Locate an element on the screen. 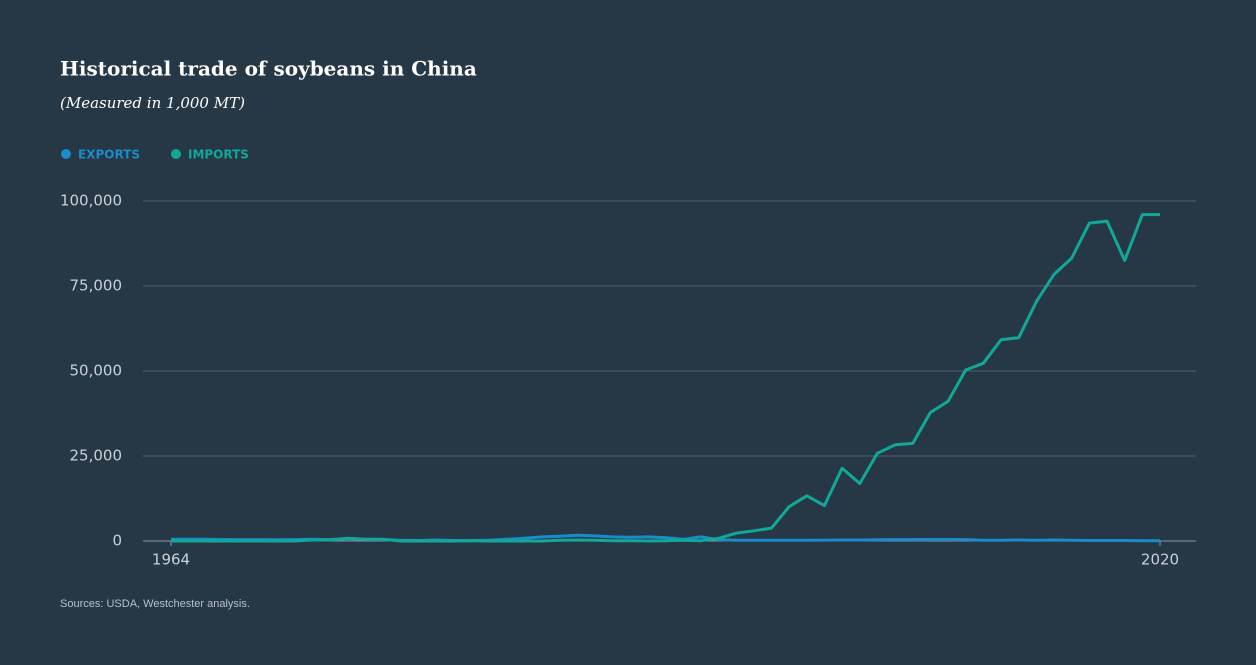 The image size is (1256, 665). y-tick-label: 0 is located at coordinates (117, 541).